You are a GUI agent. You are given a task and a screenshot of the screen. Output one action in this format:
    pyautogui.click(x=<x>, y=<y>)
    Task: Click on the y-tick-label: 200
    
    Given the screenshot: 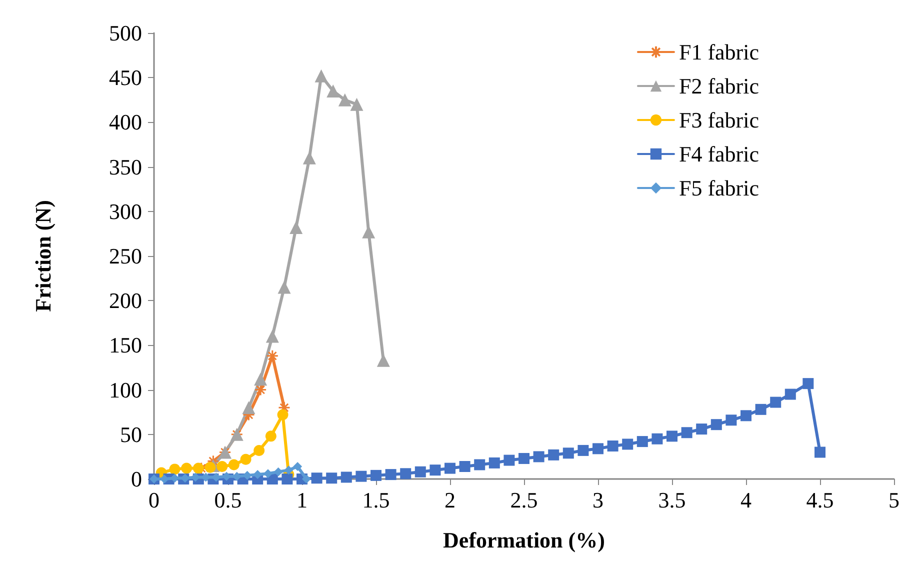 What is the action you would take?
    pyautogui.click(x=125, y=301)
    